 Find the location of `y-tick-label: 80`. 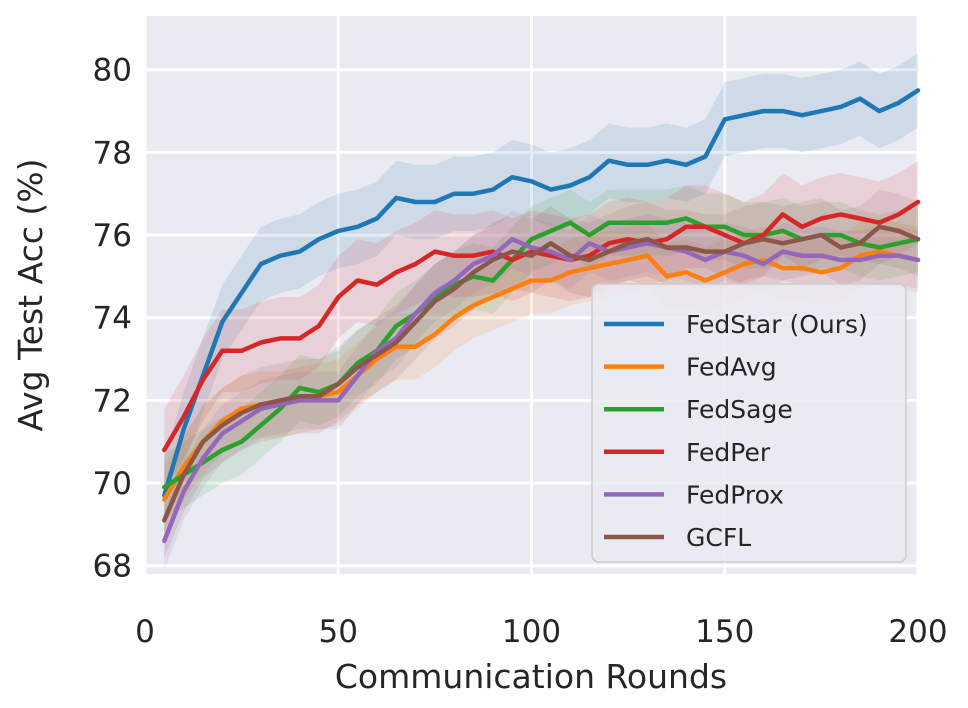

y-tick-label: 80 is located at coordinates (112, 71).